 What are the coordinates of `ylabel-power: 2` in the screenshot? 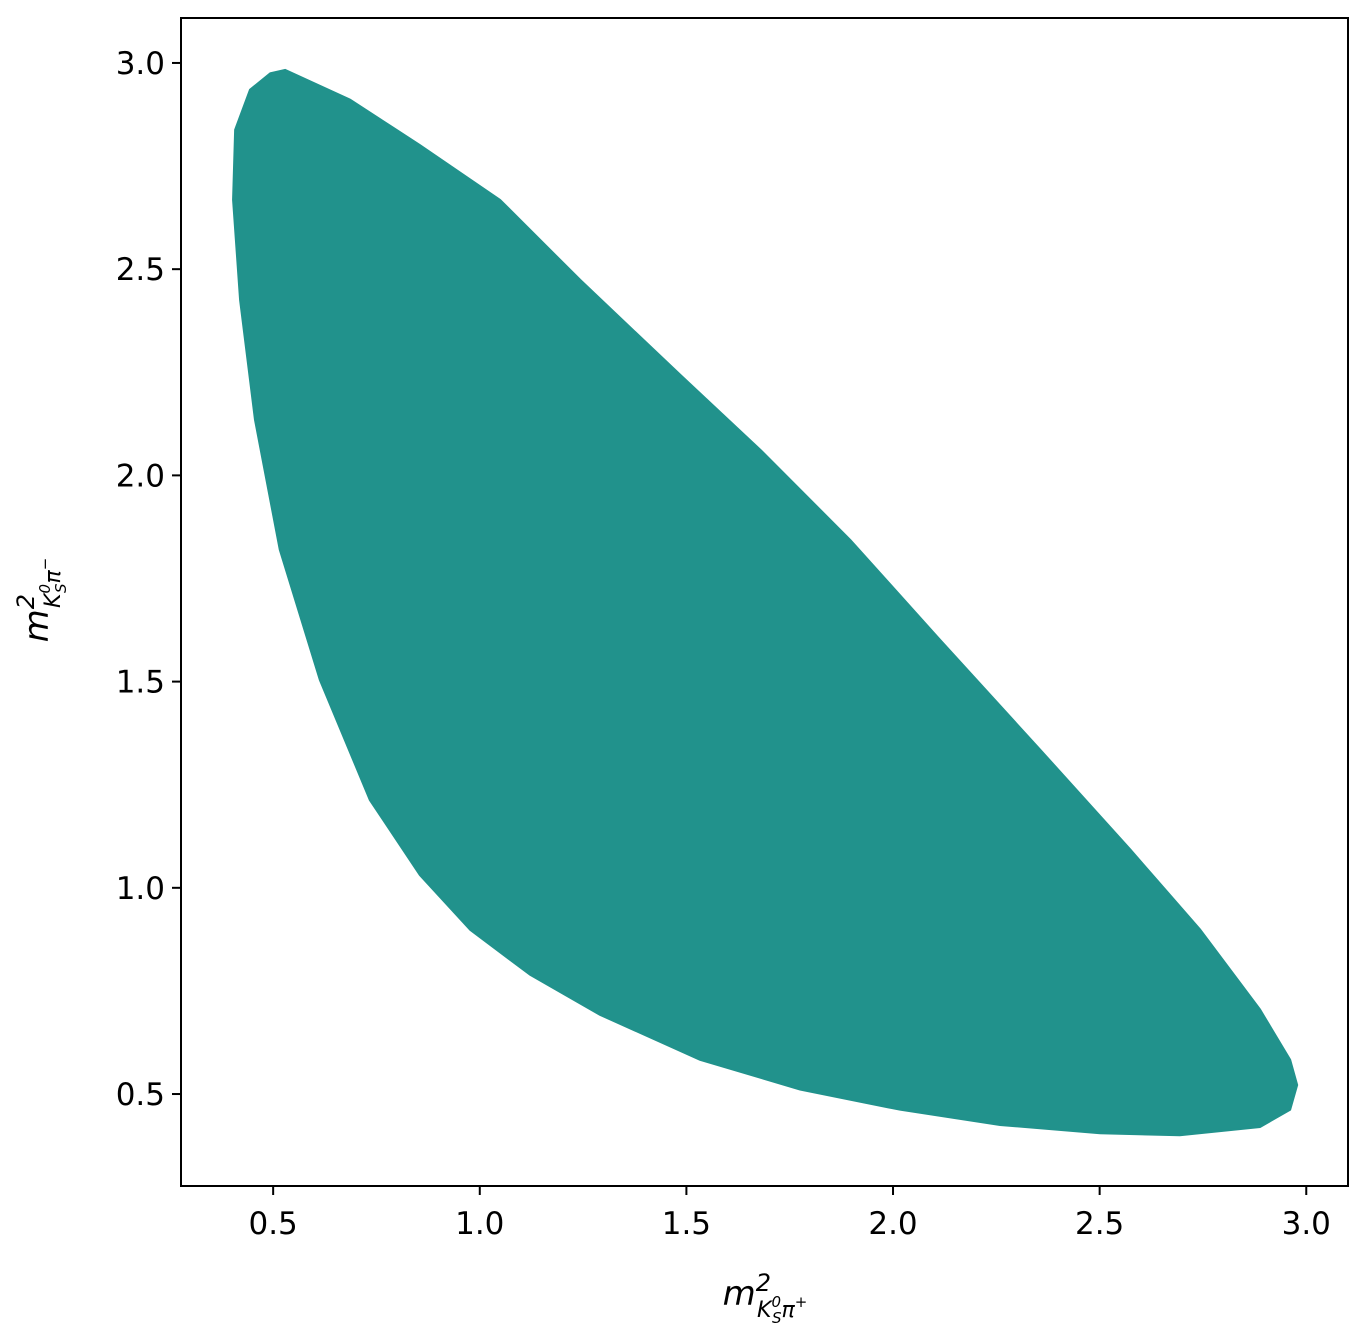 It's located at (26, 601).